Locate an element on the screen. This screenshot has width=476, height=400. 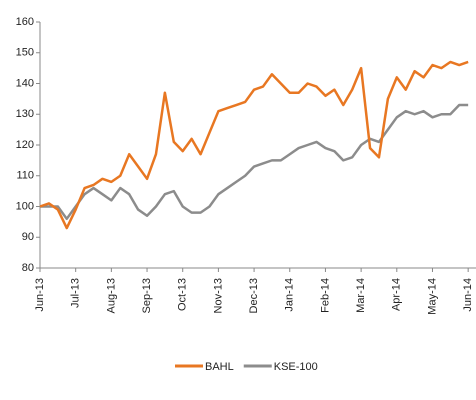
legend-label: KSE-100 is located at coordinates (296, 367).